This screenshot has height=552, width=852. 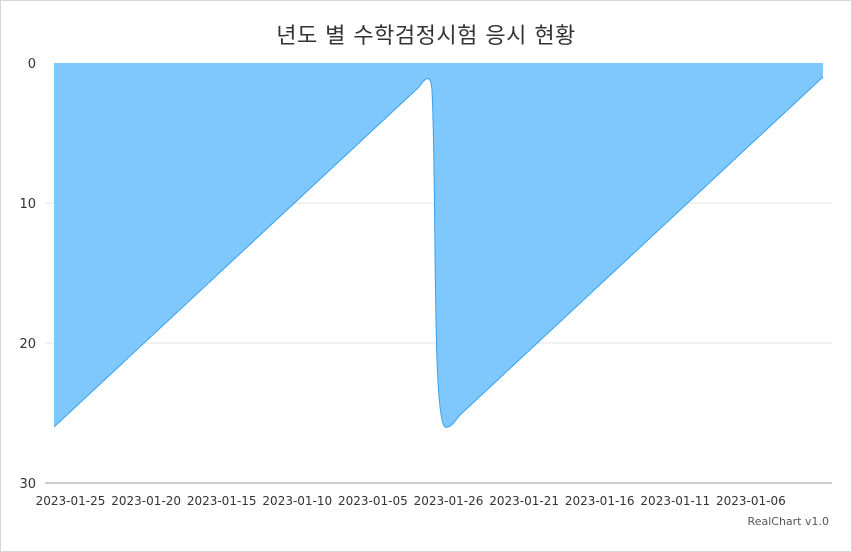 I want to click on y-tick-label: 30, so click(x=27, y=484).